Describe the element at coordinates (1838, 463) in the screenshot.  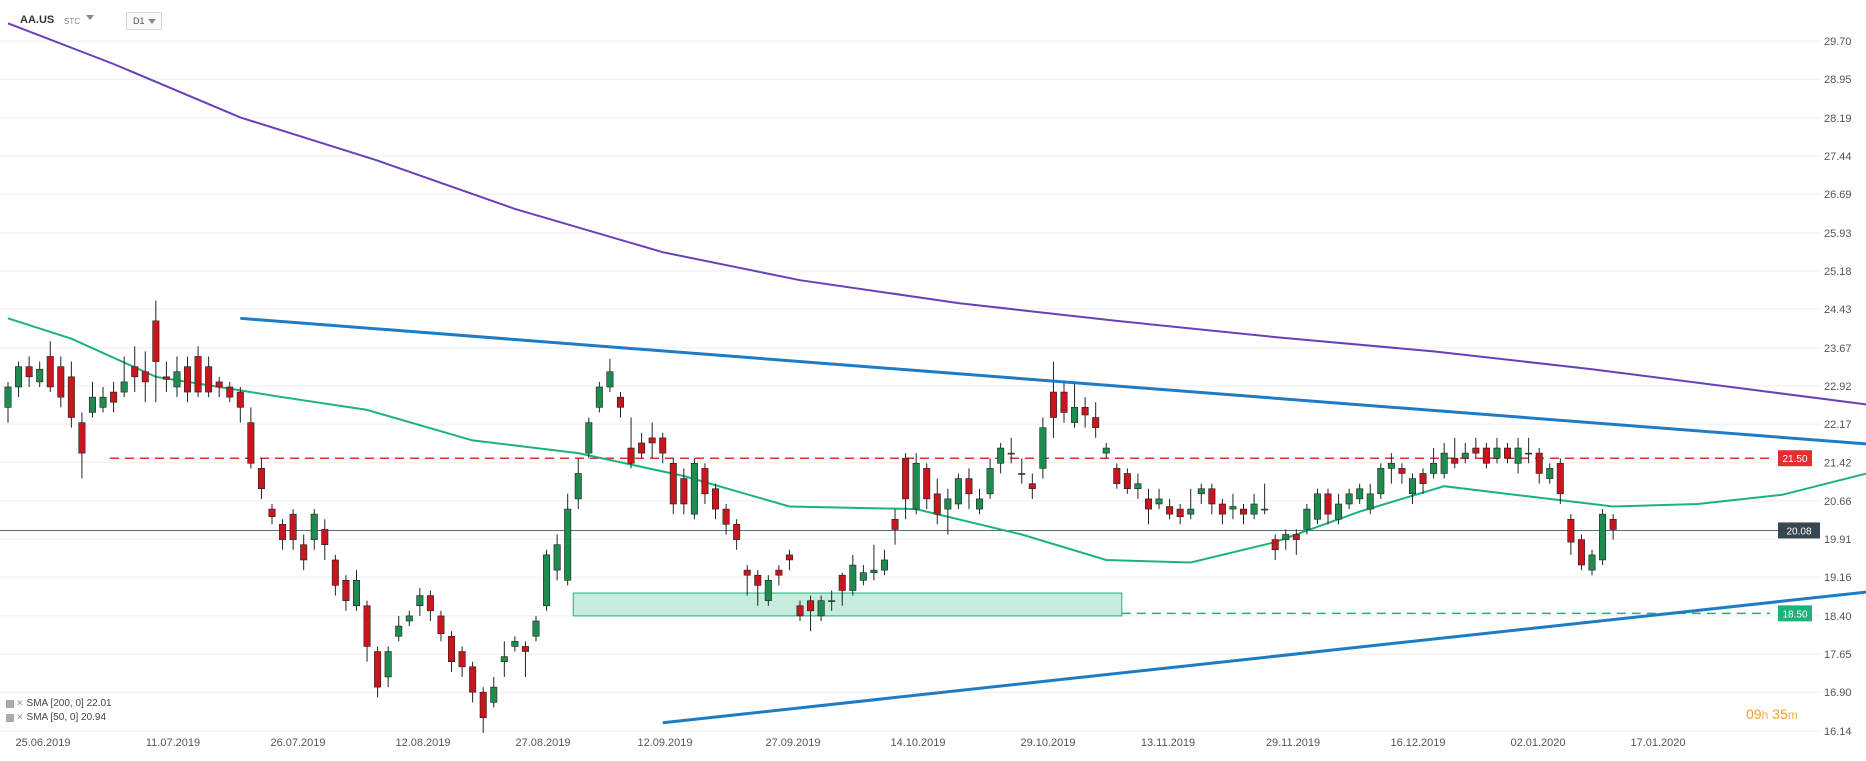
I see `y-tick-label: 21.42` at that location.